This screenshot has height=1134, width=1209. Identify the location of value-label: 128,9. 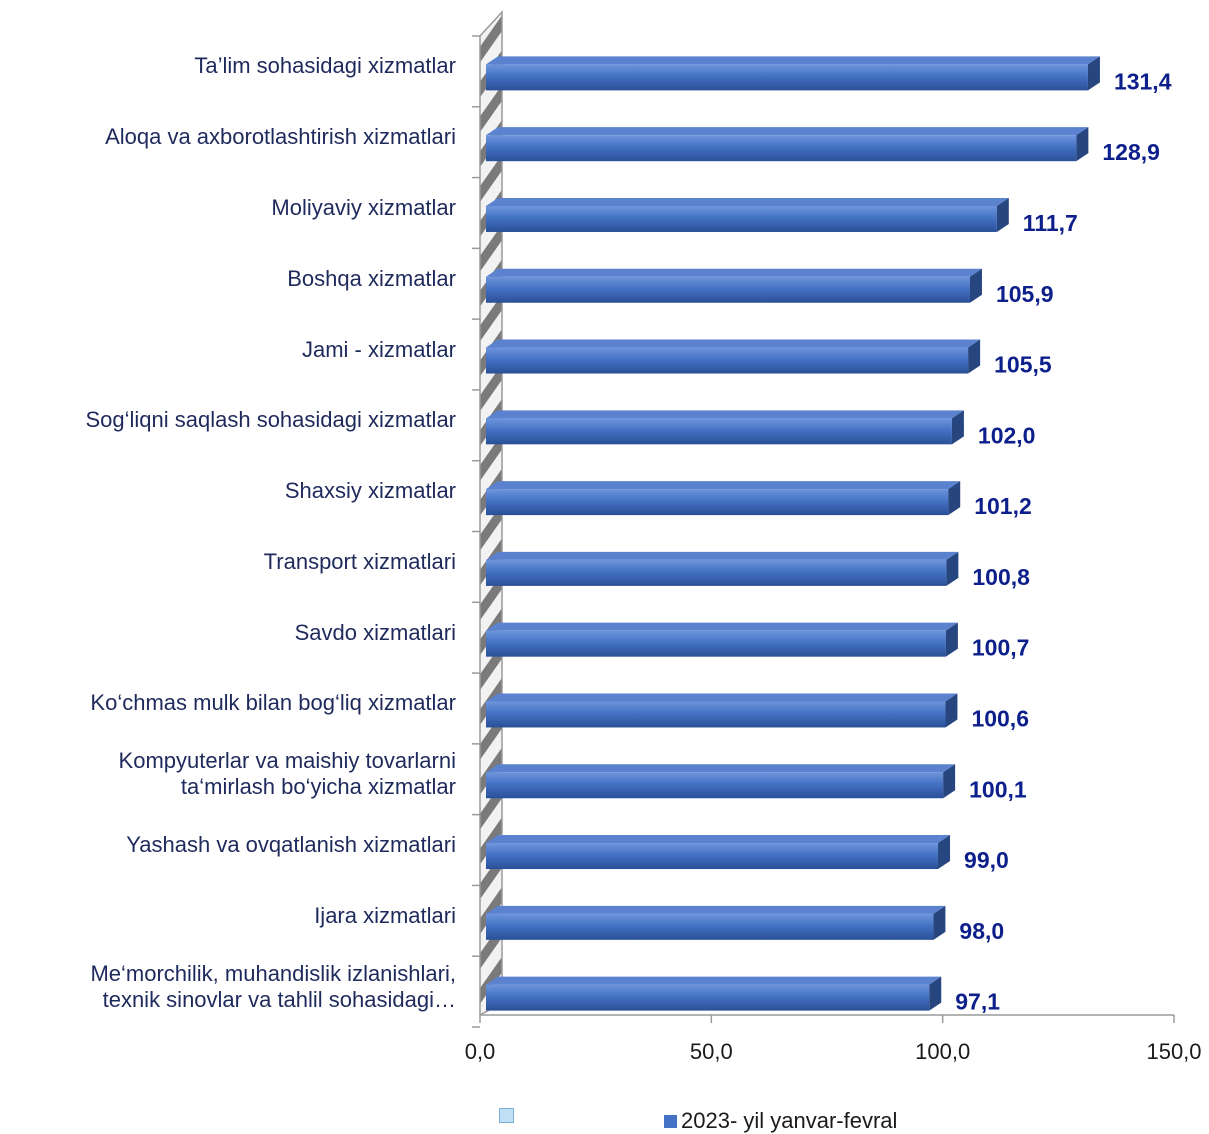
(1131, 152).